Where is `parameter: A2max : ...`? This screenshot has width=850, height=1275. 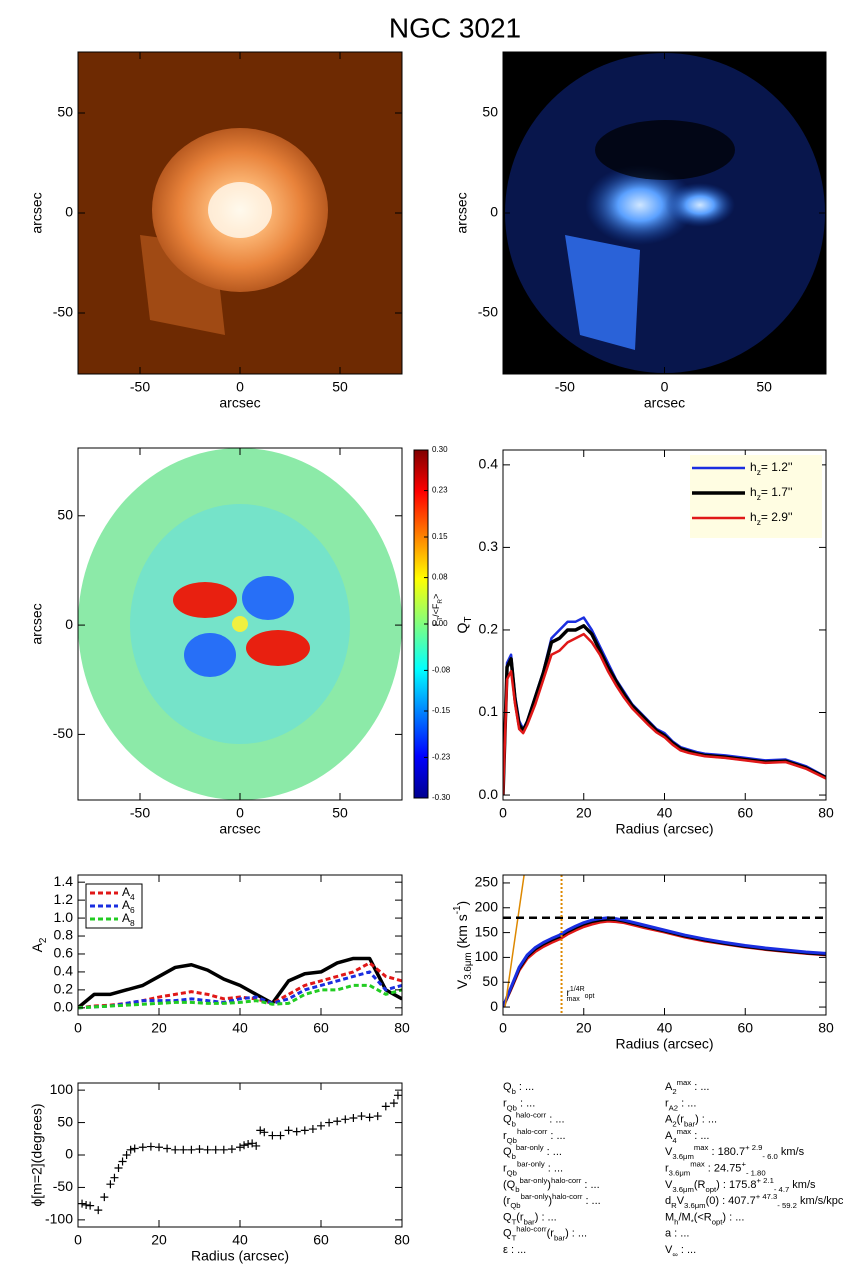 parameter: A2max : ... is located at coordinates (687, 1087).